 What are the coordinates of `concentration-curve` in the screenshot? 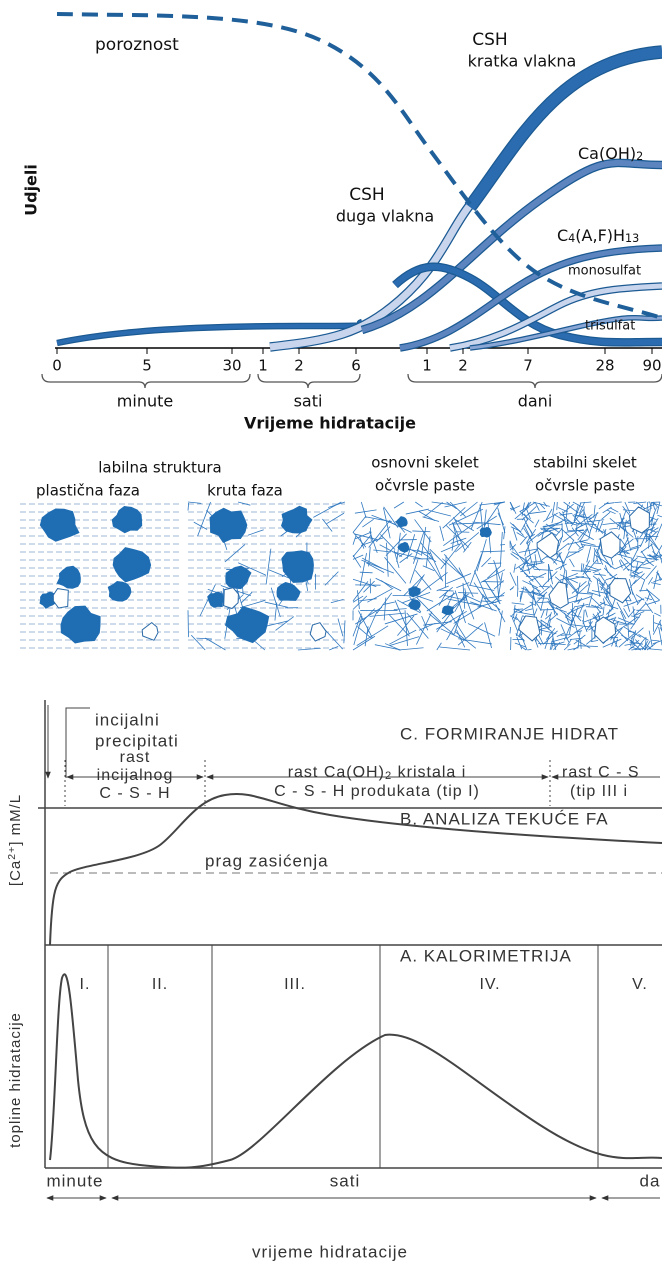 It's located at (355, 869).